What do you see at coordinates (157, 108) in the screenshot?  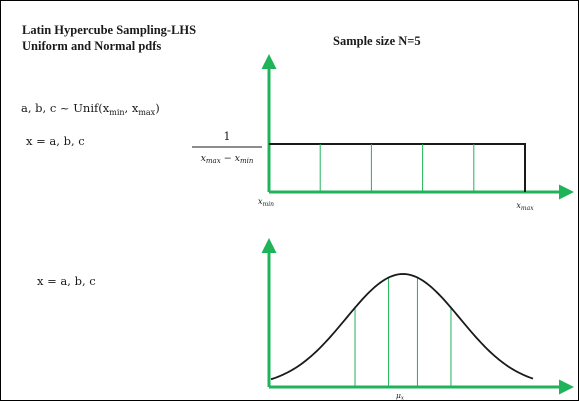 I see `distribution-suffix: )` at bounding box center [157, 108].